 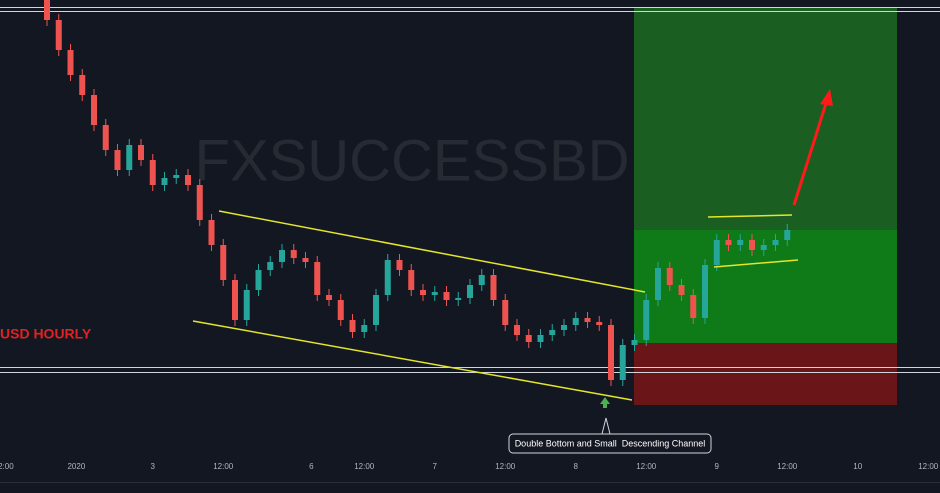 What do you see at coordinates (765, 119) in the screenshot?
I see `target-zone` at bounding box center [765, 119].